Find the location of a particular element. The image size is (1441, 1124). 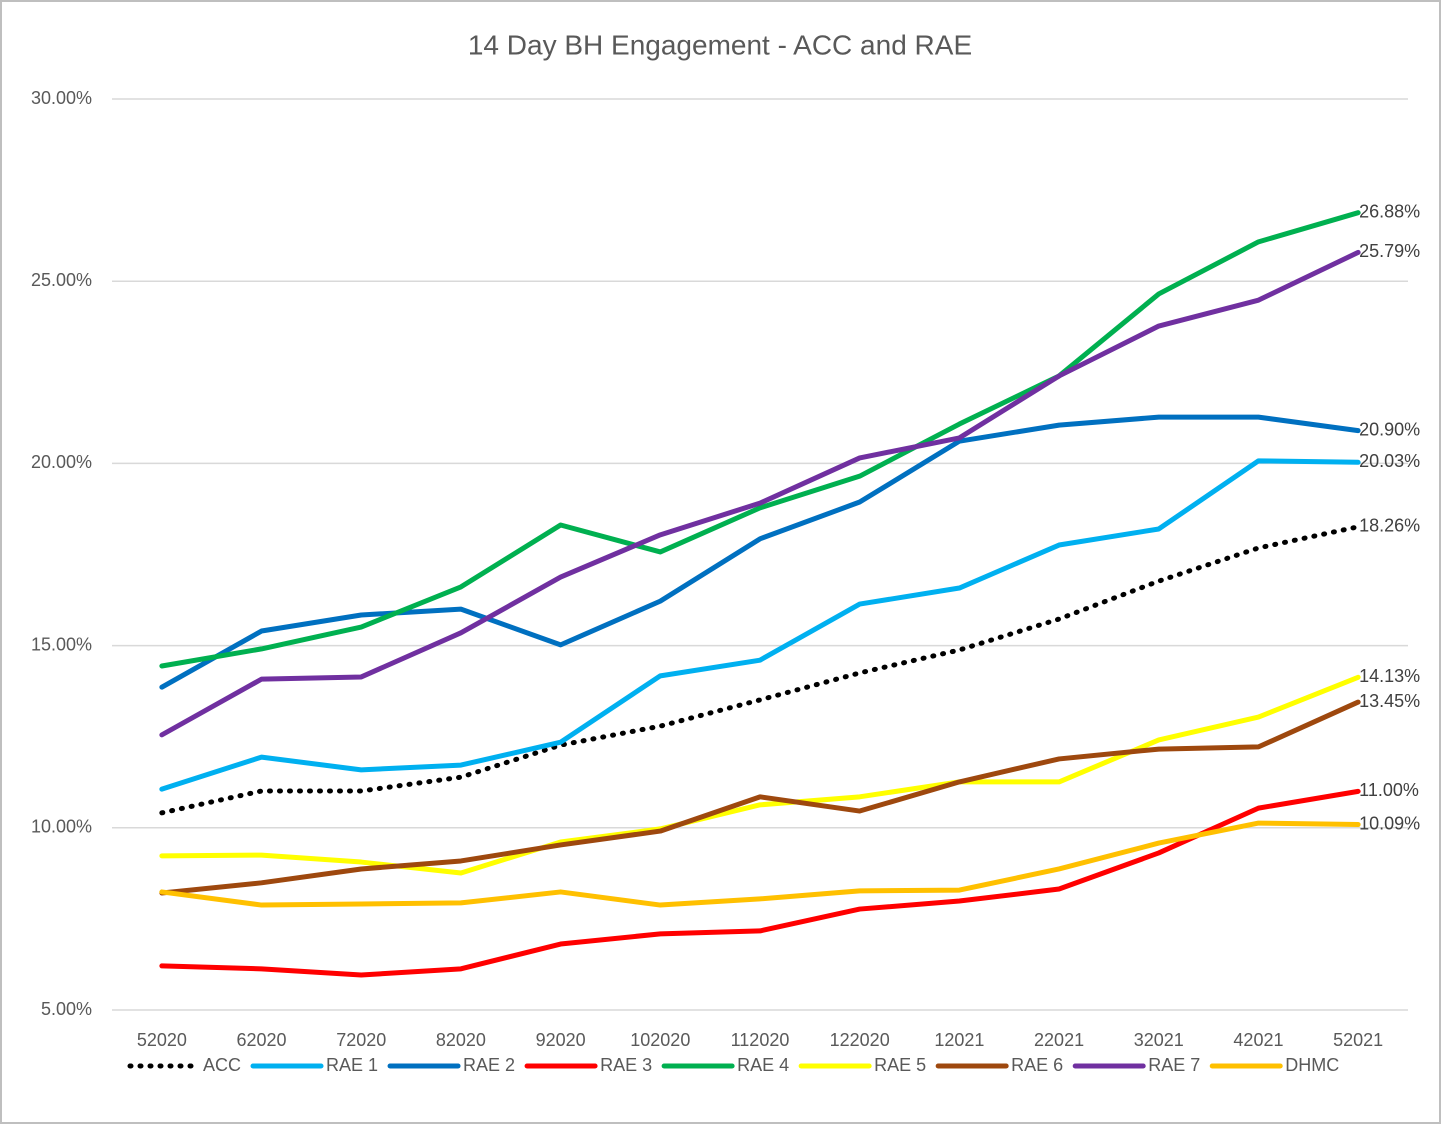

x-tick-label: 62020 is located at coordinates (262, 1040).